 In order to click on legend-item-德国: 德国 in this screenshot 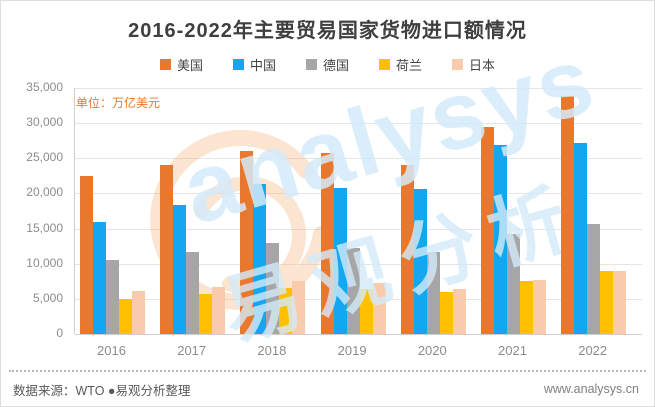, I will do `click(327, 64)`.